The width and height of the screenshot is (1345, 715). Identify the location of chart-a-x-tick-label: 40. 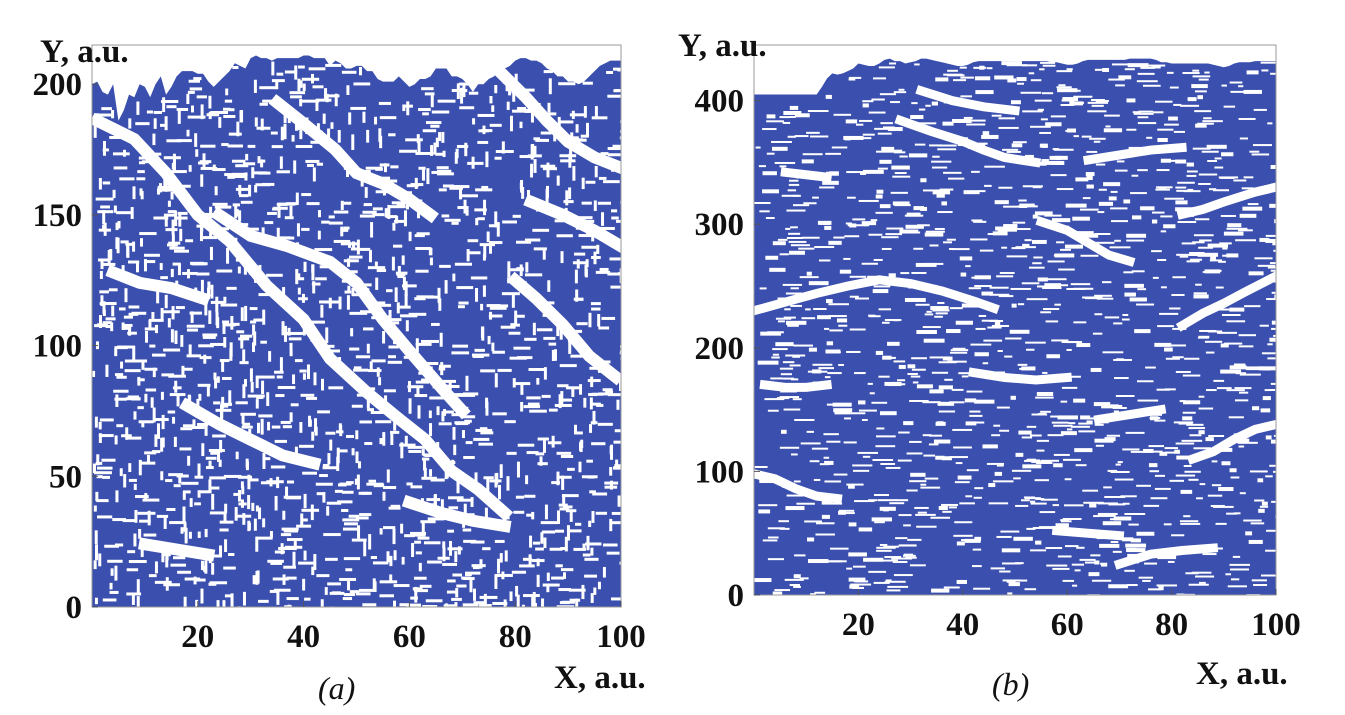
(303, 637).